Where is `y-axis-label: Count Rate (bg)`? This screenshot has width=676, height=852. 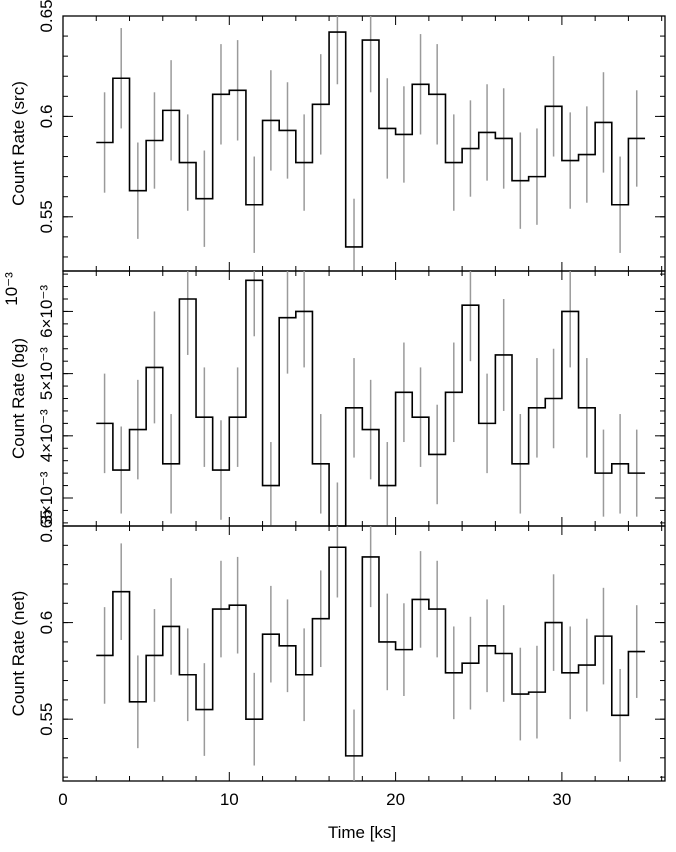 y-axis-label: Count Rate (bg) is located at coordinates (18, 398).